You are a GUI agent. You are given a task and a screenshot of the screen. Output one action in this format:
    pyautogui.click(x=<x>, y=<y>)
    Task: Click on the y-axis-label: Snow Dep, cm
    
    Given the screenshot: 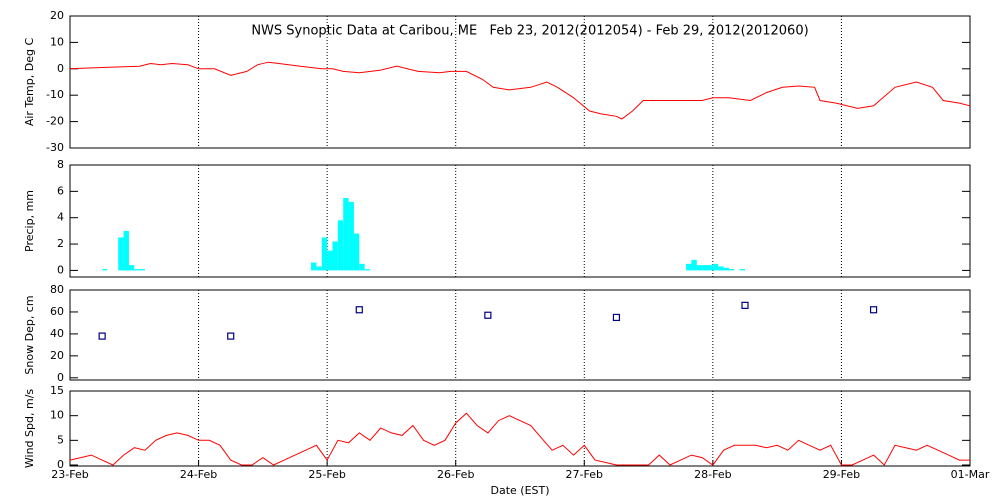 What is the action you would take?
    pyautogui.click(x=29, y=334)
    